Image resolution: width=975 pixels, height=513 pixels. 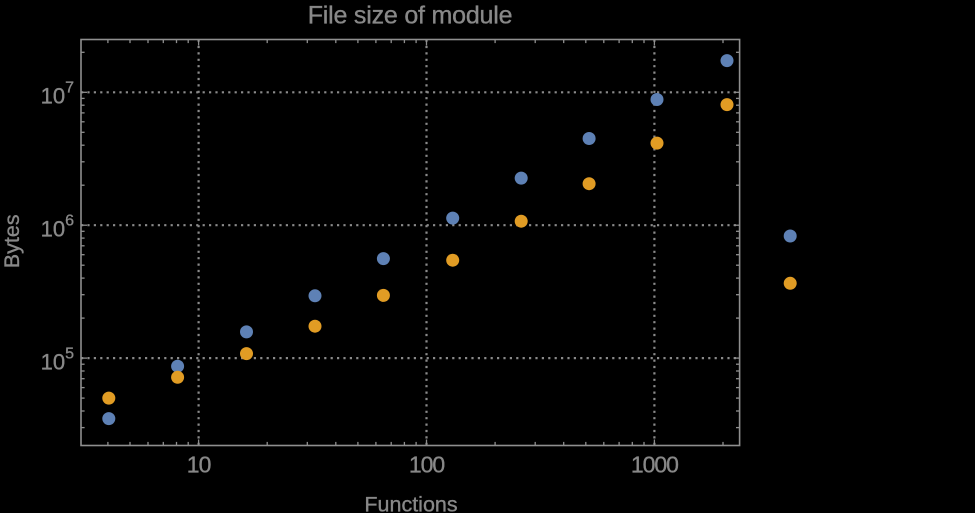 I want to click on svg-text: Bytes, so click(x=12, y=241).